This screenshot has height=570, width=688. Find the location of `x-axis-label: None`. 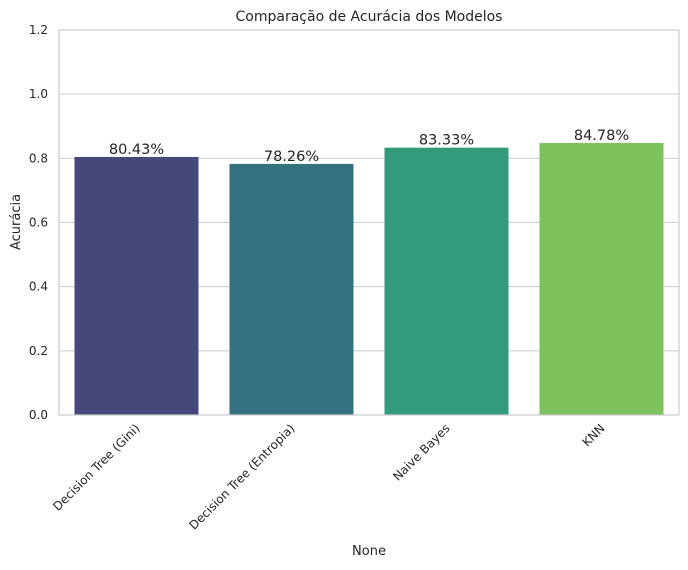

x-axis-label: None is located at coordinates (369, 551).